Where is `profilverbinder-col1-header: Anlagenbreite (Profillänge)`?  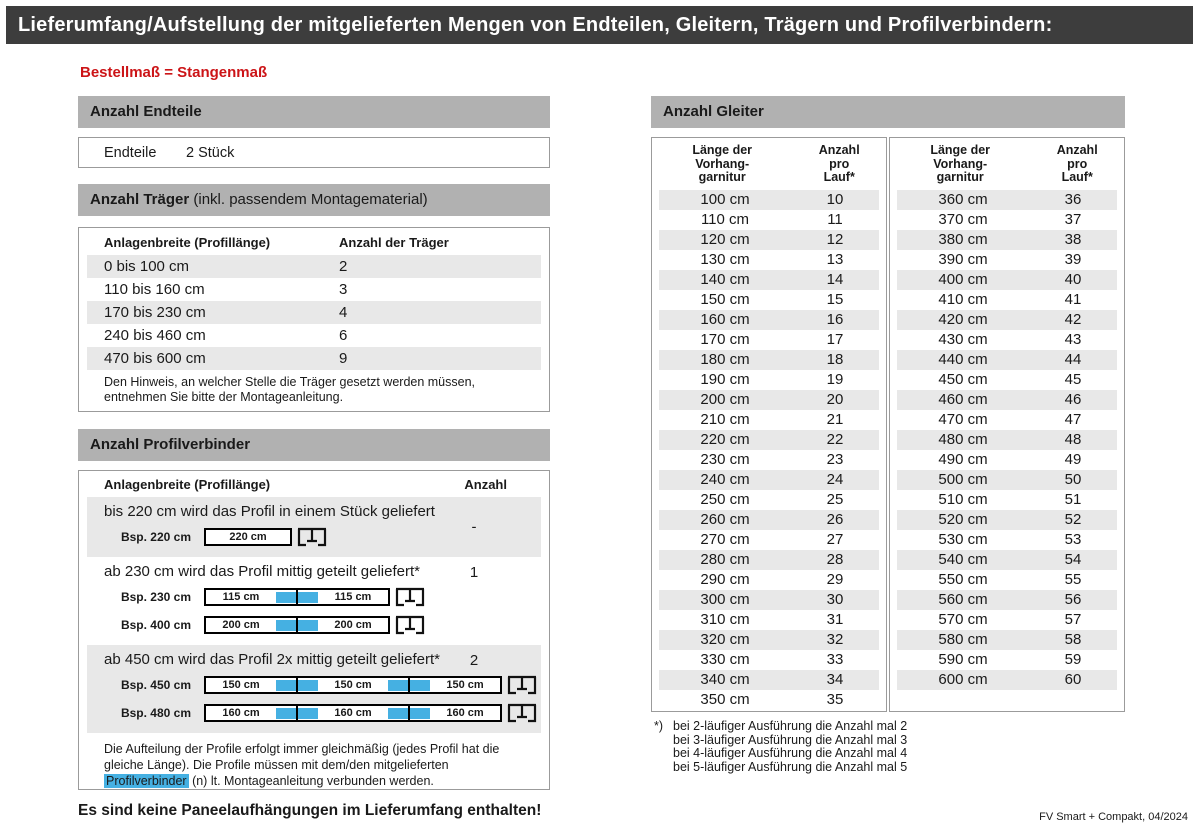 profilverbinder-col1-header: Anlagenbreite (Profillänge) is located at coordinates (187, 484).